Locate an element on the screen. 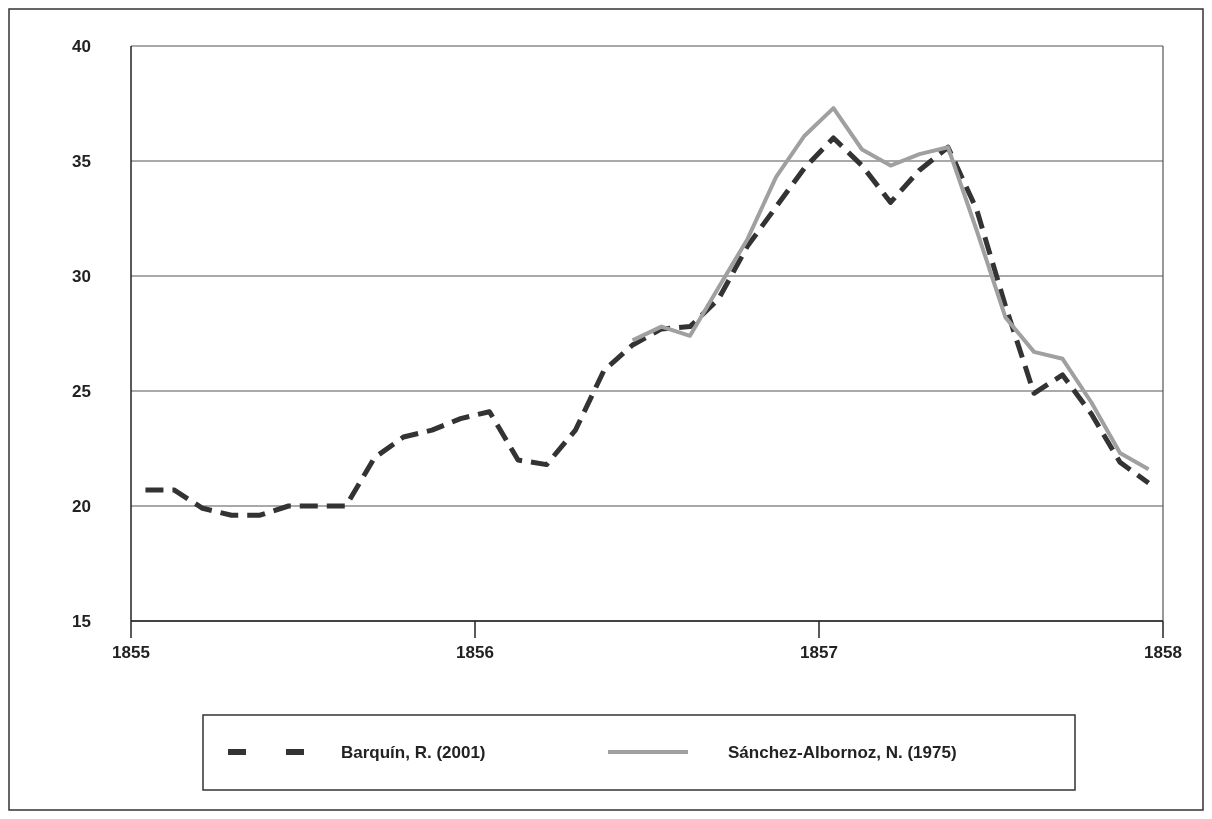  y-tick-label: 15 is located at coordinates (81, 621).